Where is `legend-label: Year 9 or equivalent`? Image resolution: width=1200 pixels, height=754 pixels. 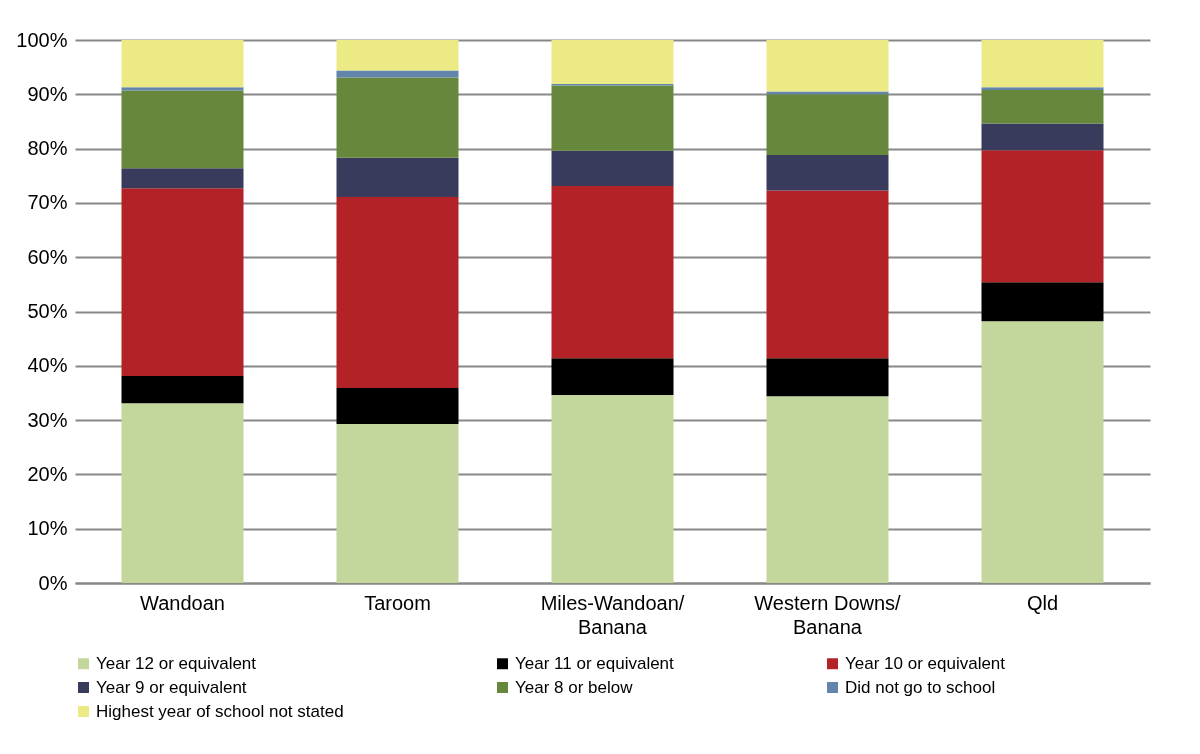 legend-label: Year 9 or equivalent is located at coordinates (171, 687).